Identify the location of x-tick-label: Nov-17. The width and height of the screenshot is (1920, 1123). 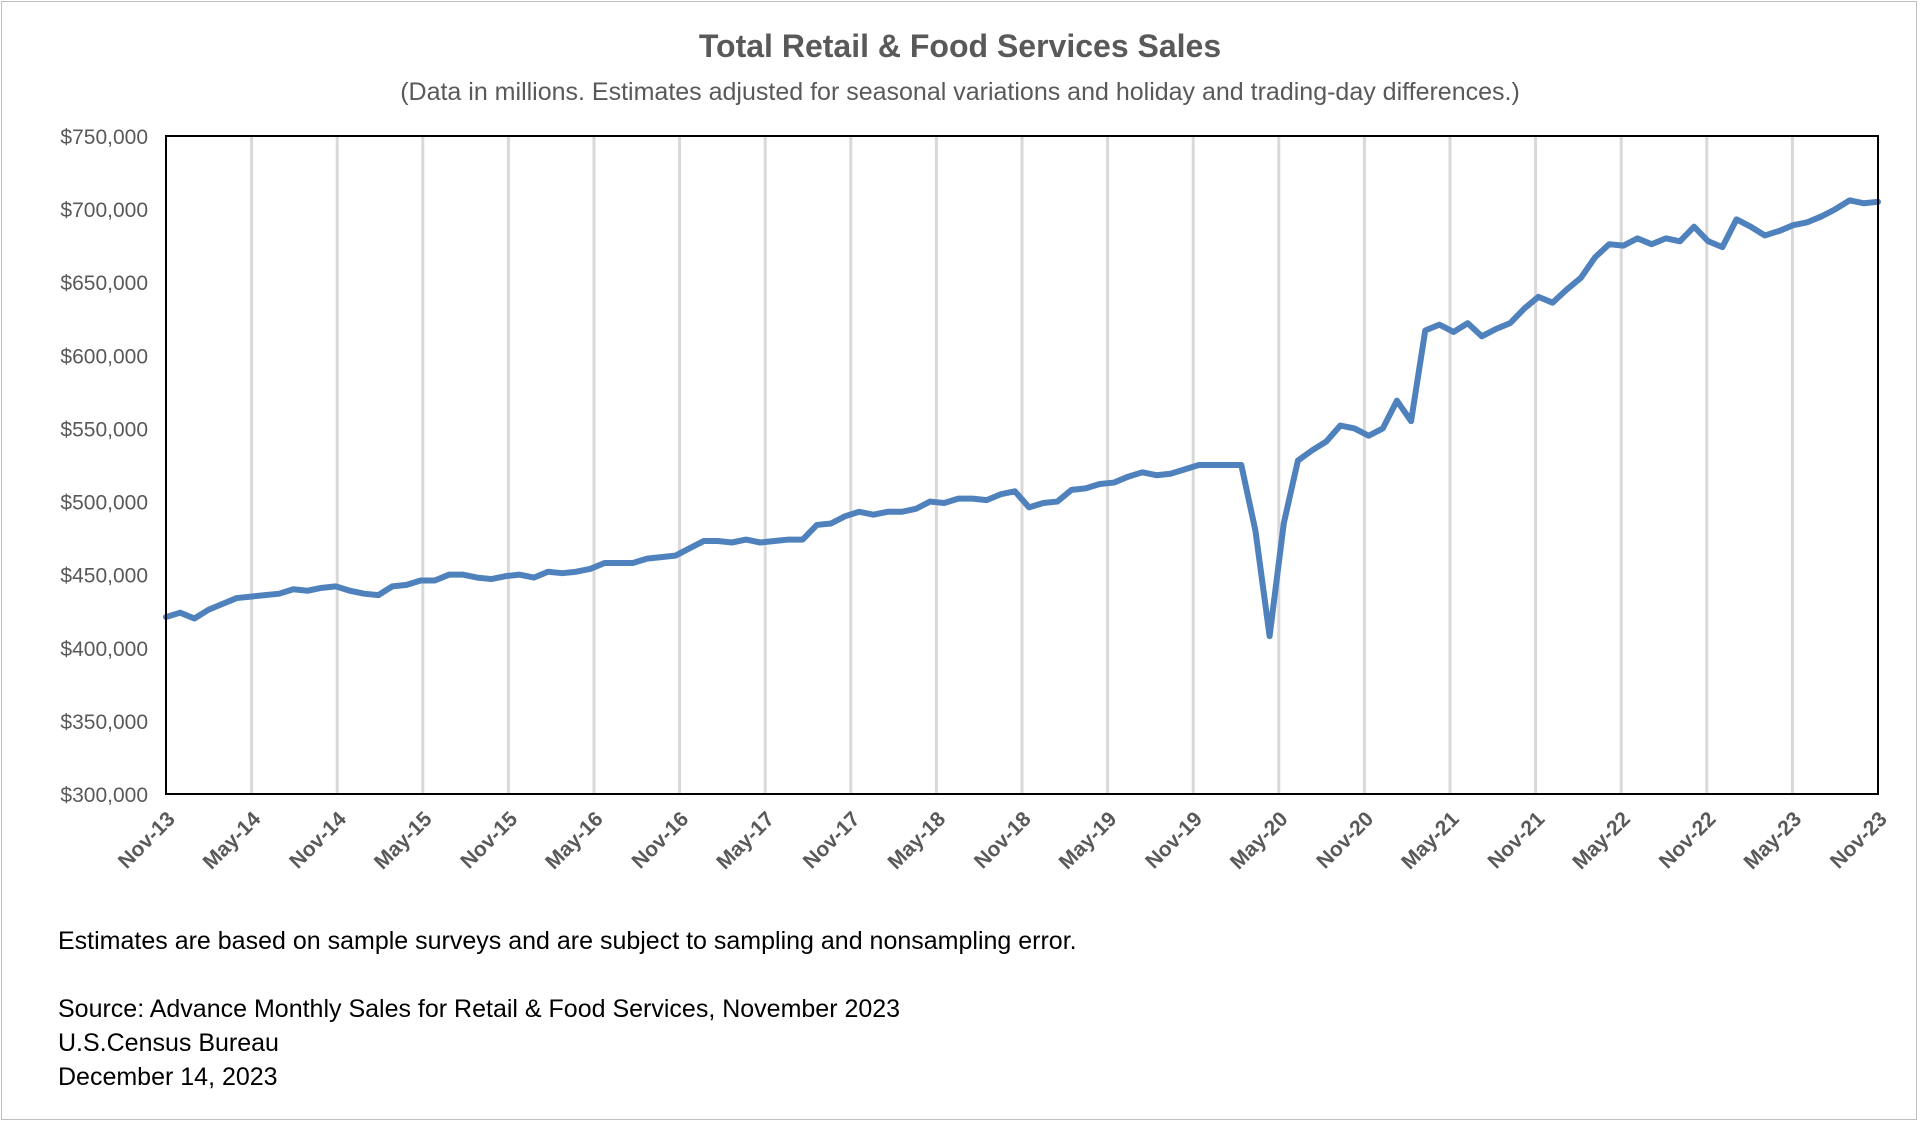
(832, 840).